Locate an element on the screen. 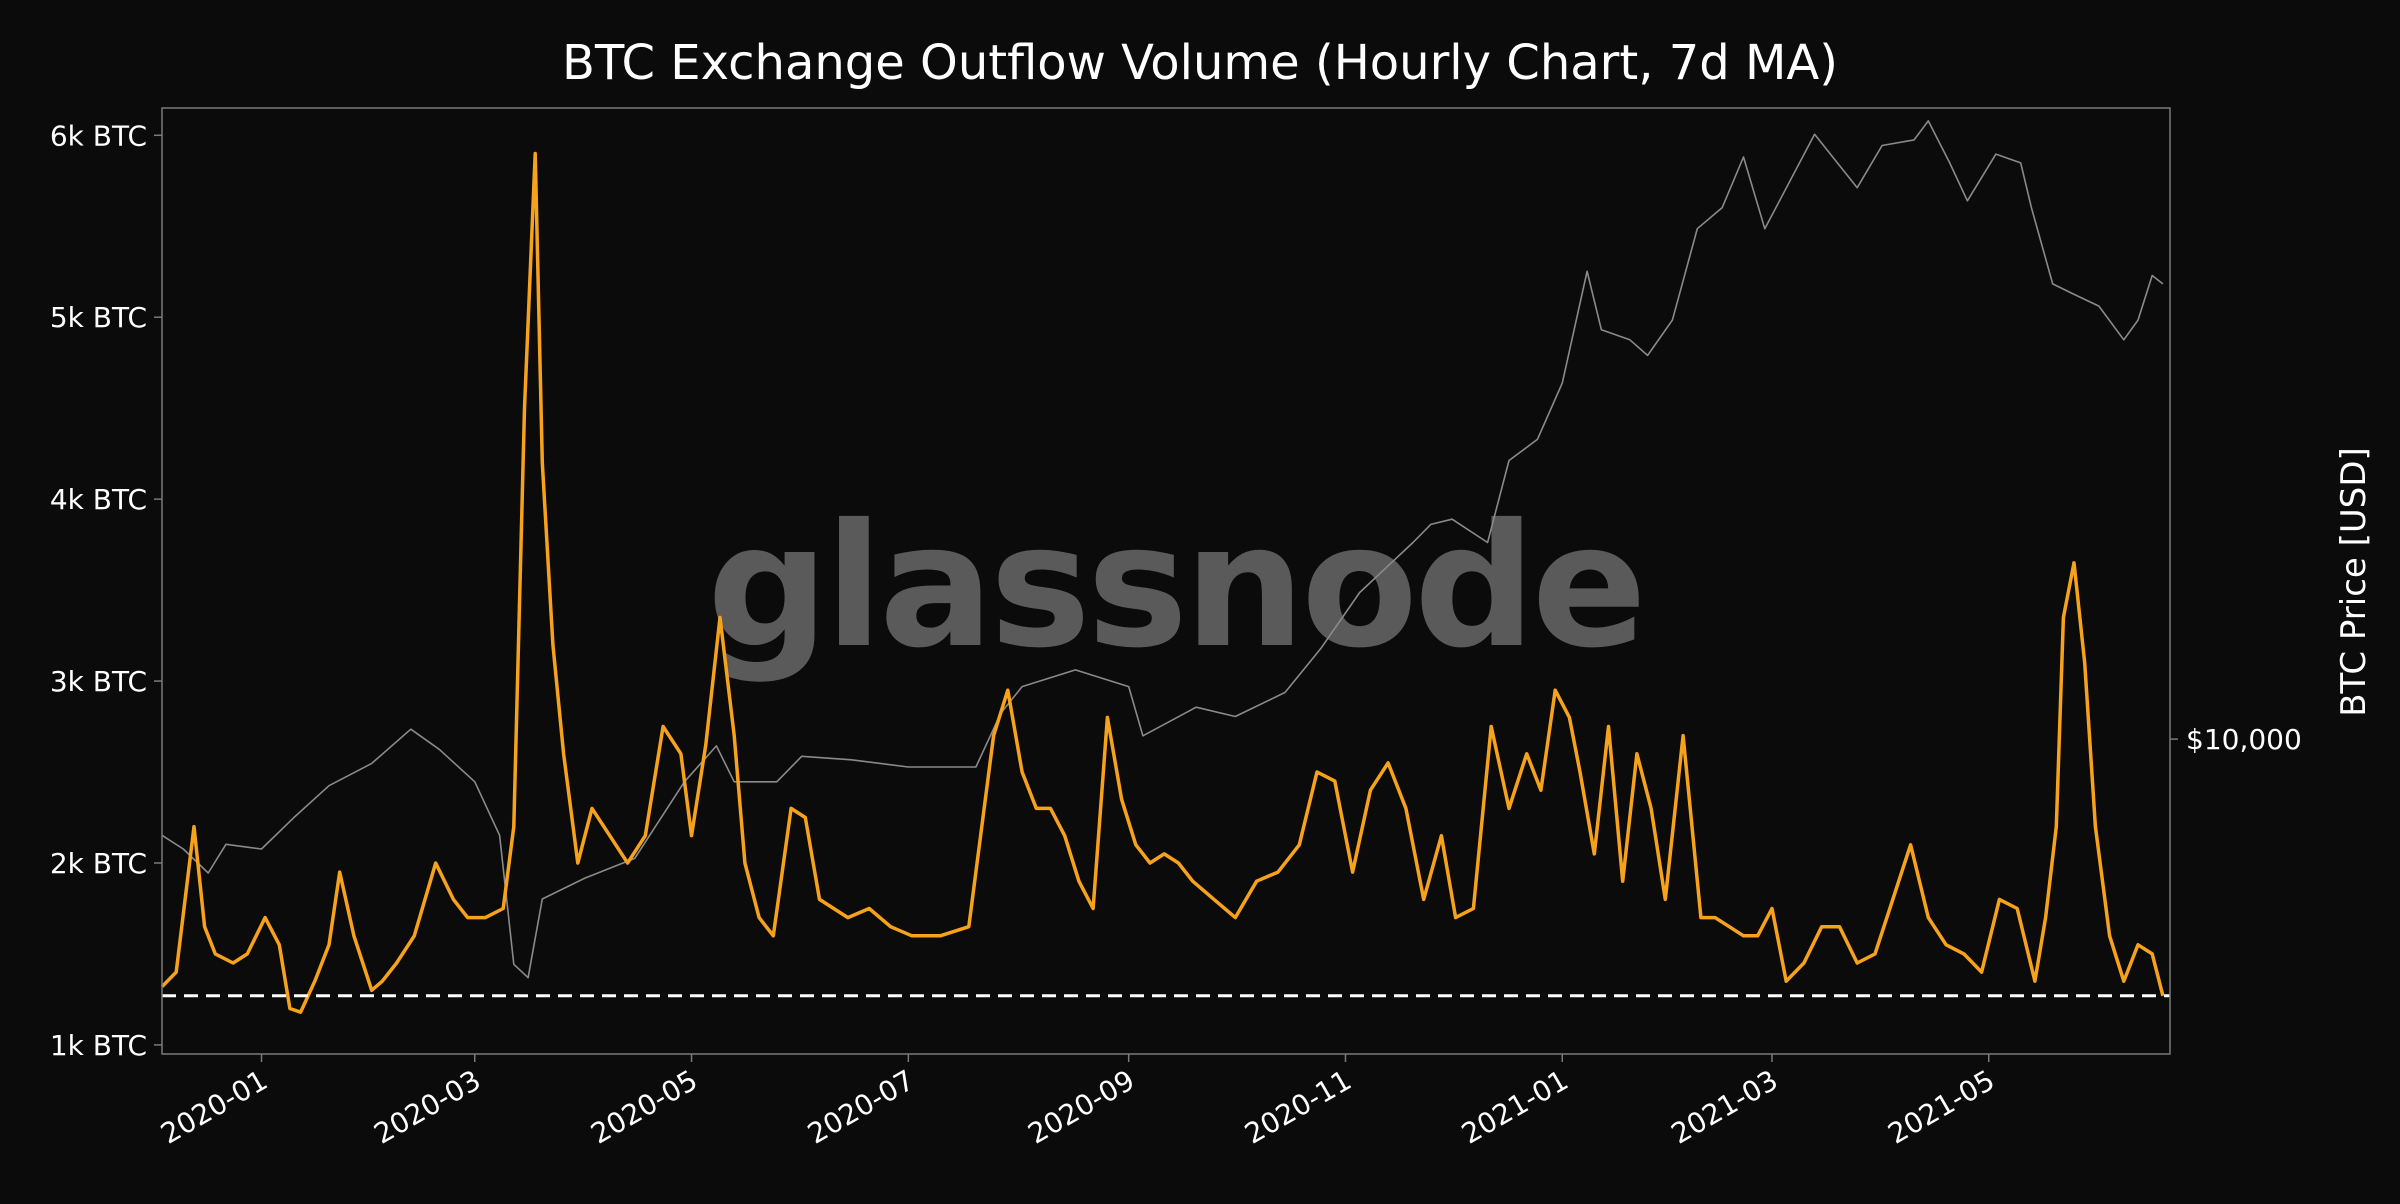  y-left-tick-label: 4k BTC is located at coordinates (98, 499).